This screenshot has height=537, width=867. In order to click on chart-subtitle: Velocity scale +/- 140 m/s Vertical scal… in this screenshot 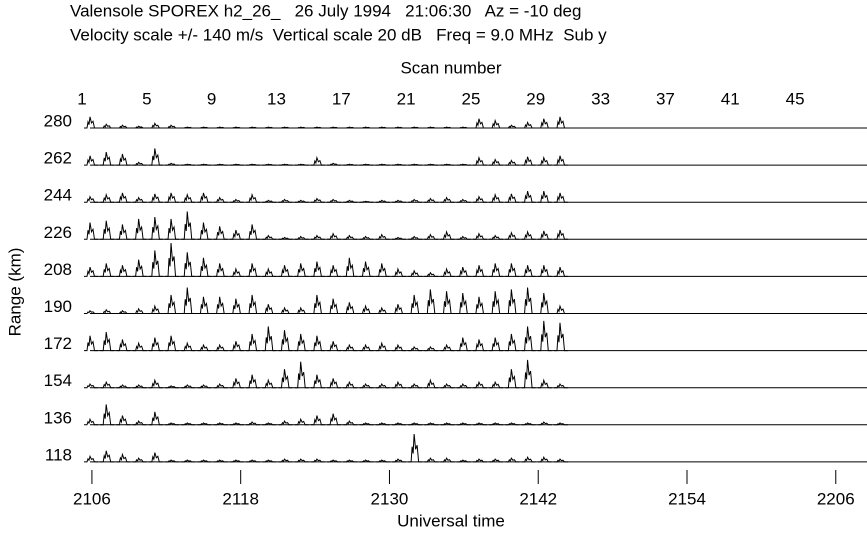, I will do `click(338, 34)`.